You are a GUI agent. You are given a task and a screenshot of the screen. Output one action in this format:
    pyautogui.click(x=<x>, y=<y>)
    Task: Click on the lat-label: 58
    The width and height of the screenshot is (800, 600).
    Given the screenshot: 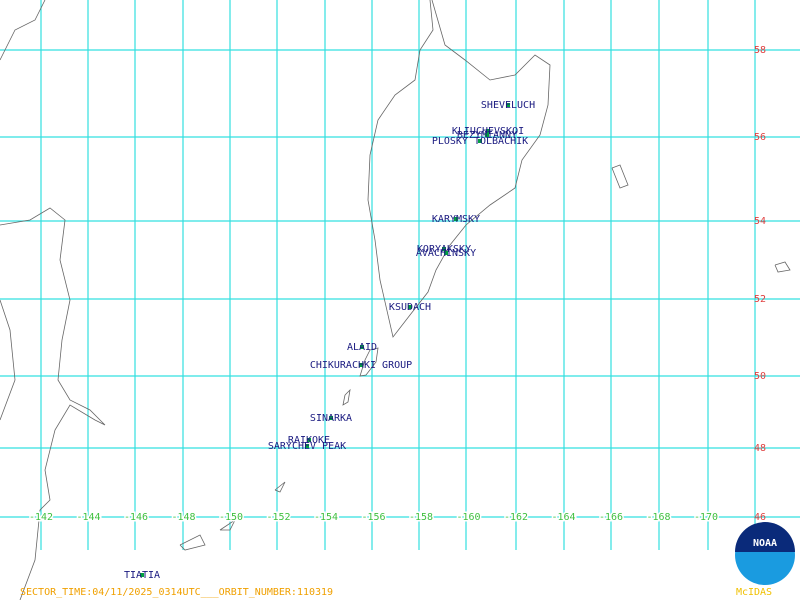 What is the action you would take?
    pyautogui.click(x=760, y=50)
    